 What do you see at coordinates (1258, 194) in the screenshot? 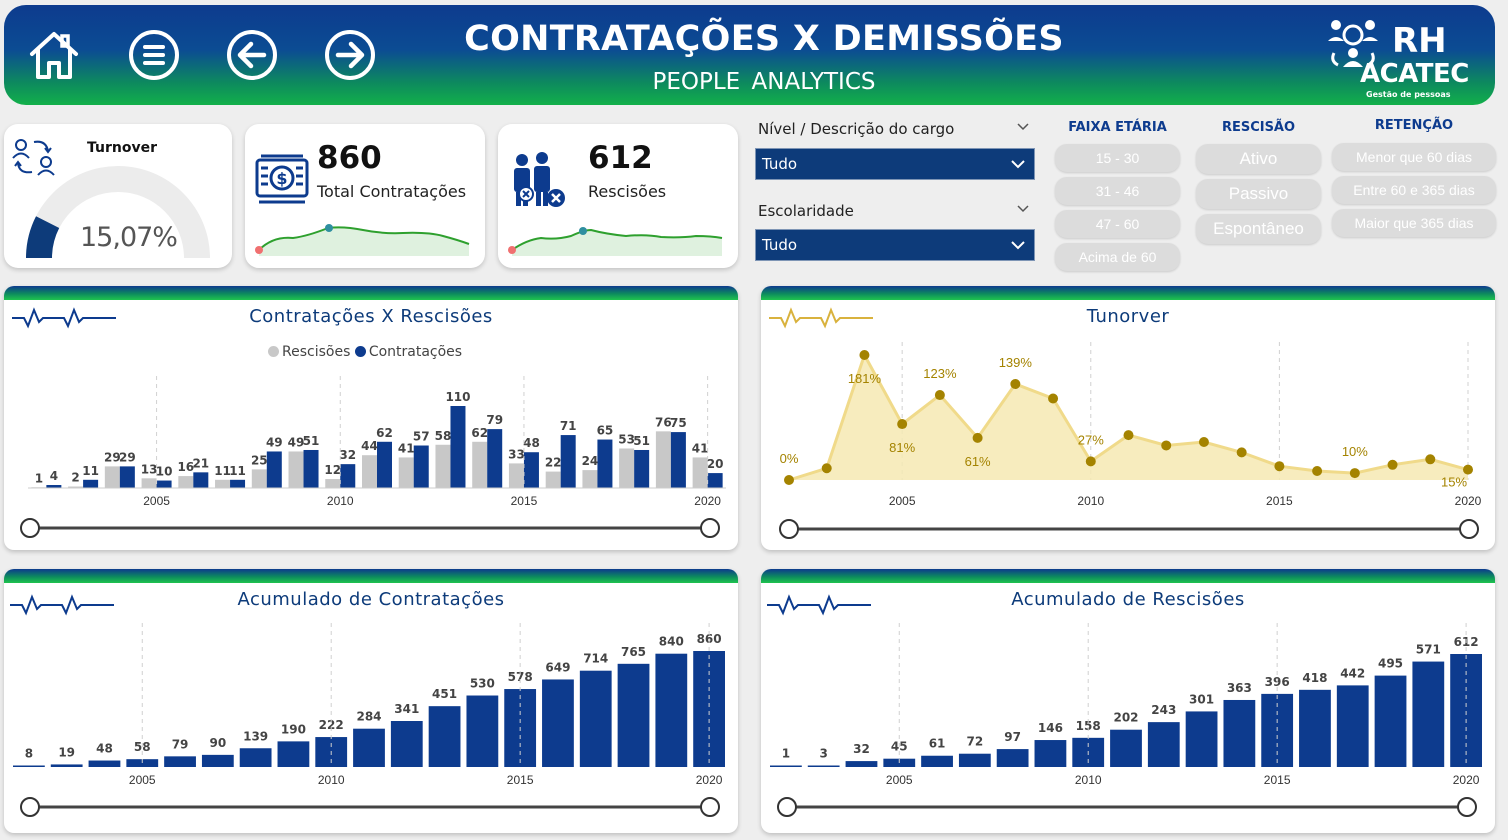
I see `rescisao-option: Passivo` at bounding box center [1258, 194].